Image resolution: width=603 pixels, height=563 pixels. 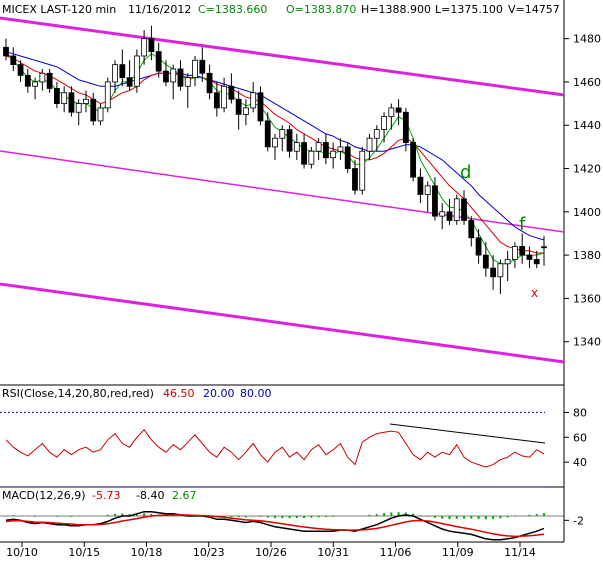 What do you see at coordinates (179, 393) in the screenshot?
I see `rsi-value: 46.50` at bounding box center [179, 393].